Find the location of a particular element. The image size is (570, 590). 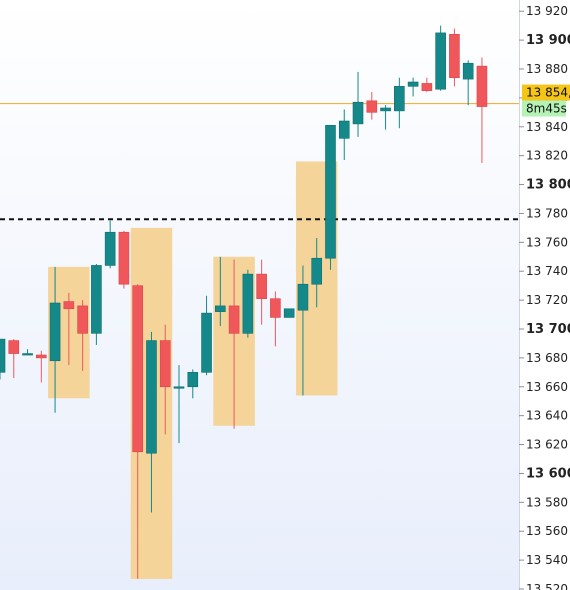

countdown-label: 8m45s is located at coordinates (546, 109).